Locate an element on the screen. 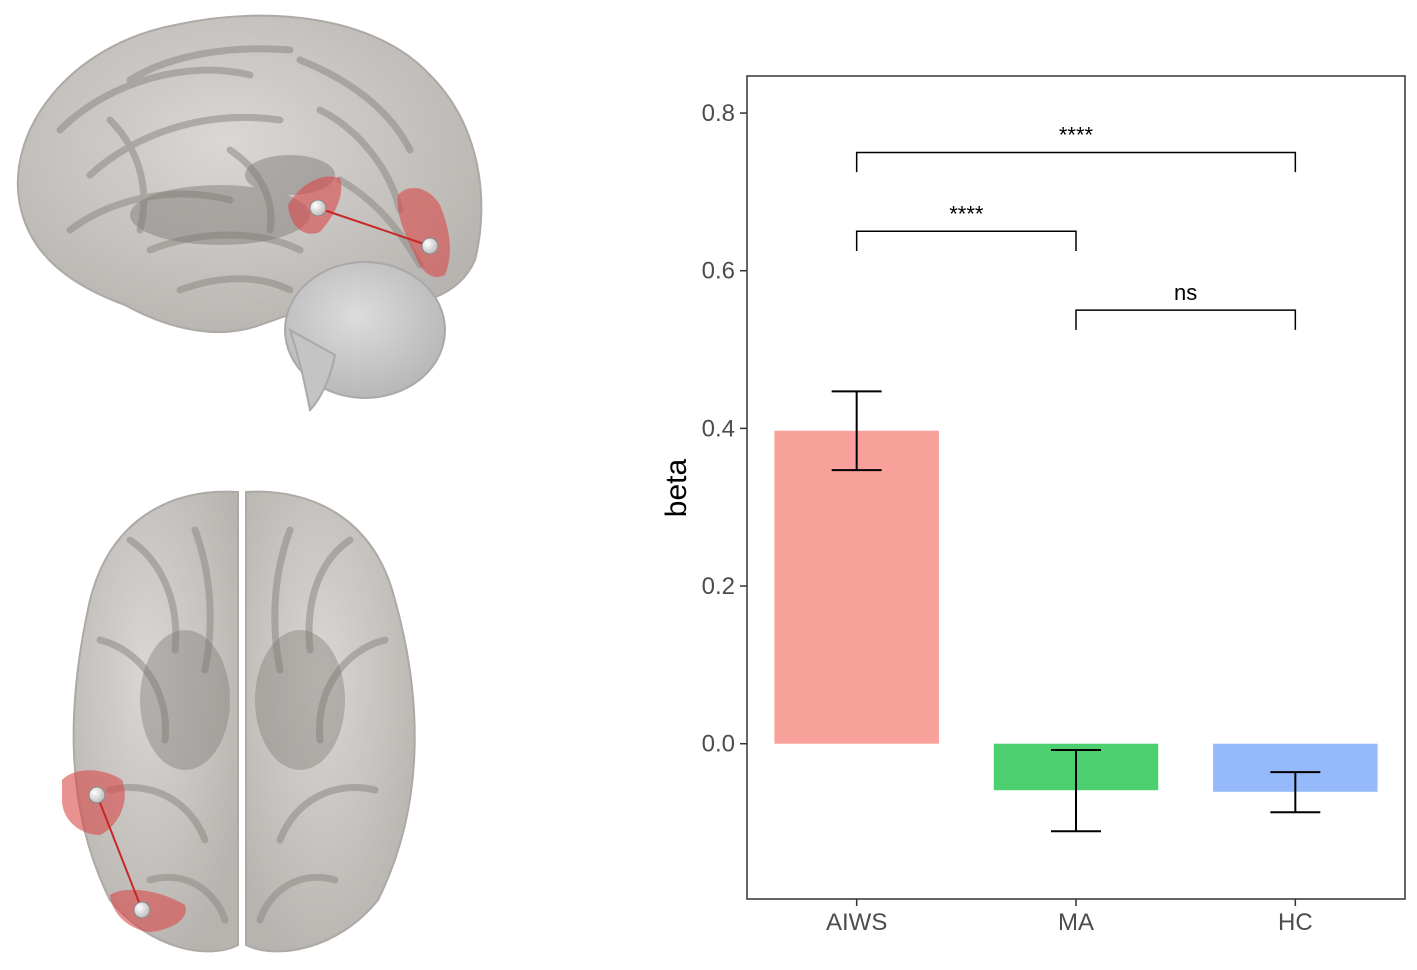  y-tick-label: 0.8 is located at coordinates (718, 113).